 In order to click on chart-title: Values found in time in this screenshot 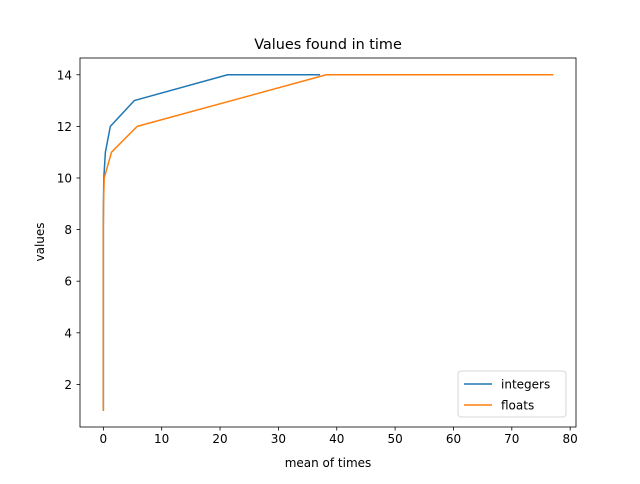, I will do `click(328, 45)`.